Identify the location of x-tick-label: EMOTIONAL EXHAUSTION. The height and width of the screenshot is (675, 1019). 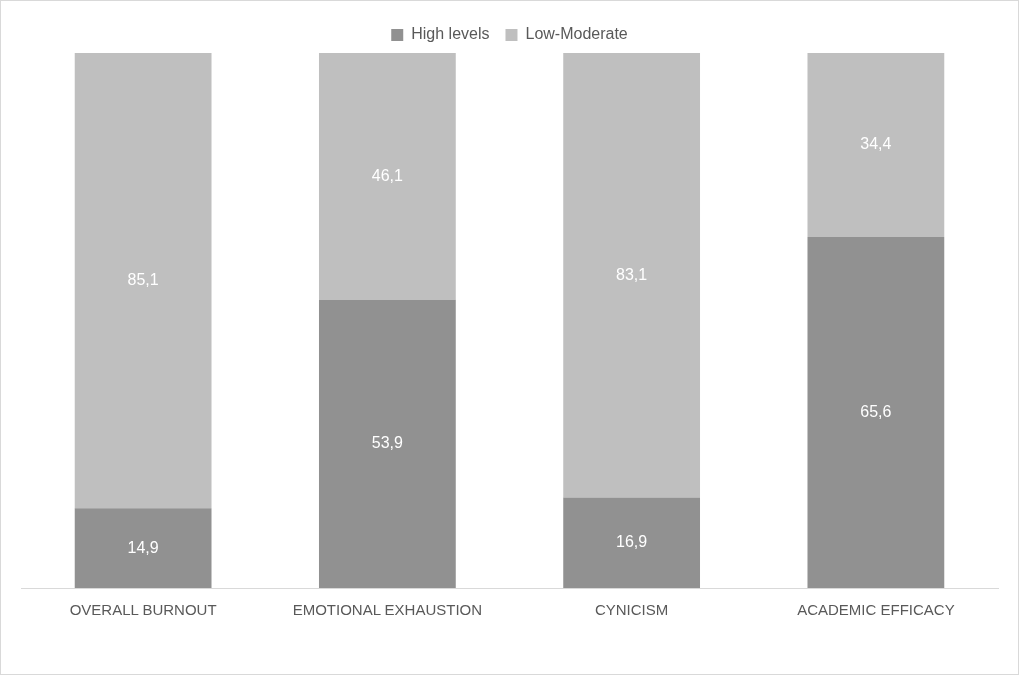
(387, 610).